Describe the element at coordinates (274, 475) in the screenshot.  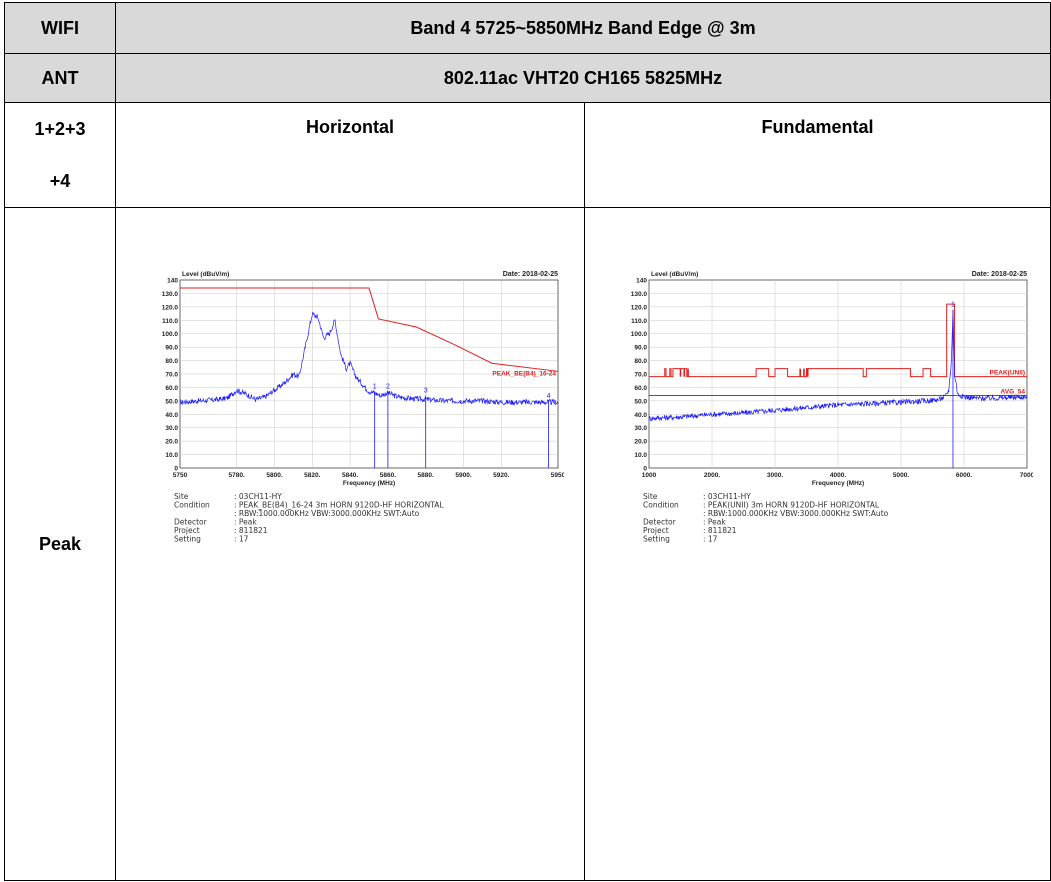
I see `x-tick-label: 5800.` at that location.